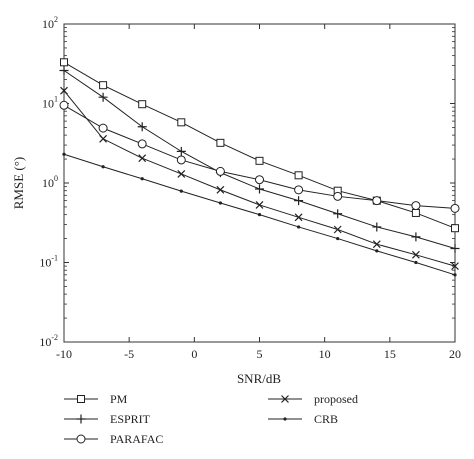  Describe the element at coordinates (81, 419) in the screenshot. I see `legend-marker-esprit` at that location.